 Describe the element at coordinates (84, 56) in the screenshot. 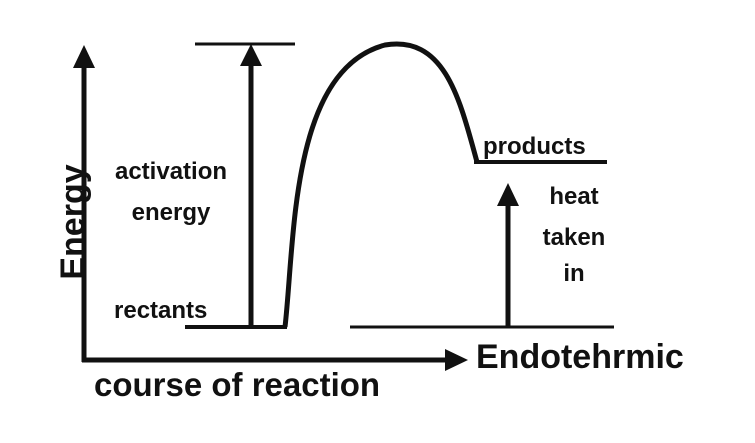

I see `y-axis-arrowhead` at that location.